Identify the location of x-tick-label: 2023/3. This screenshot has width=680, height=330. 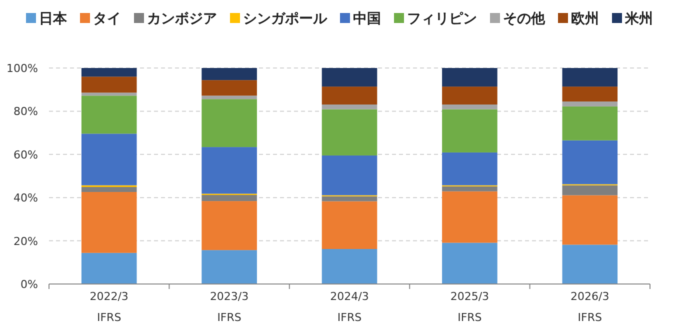
(229, 296).